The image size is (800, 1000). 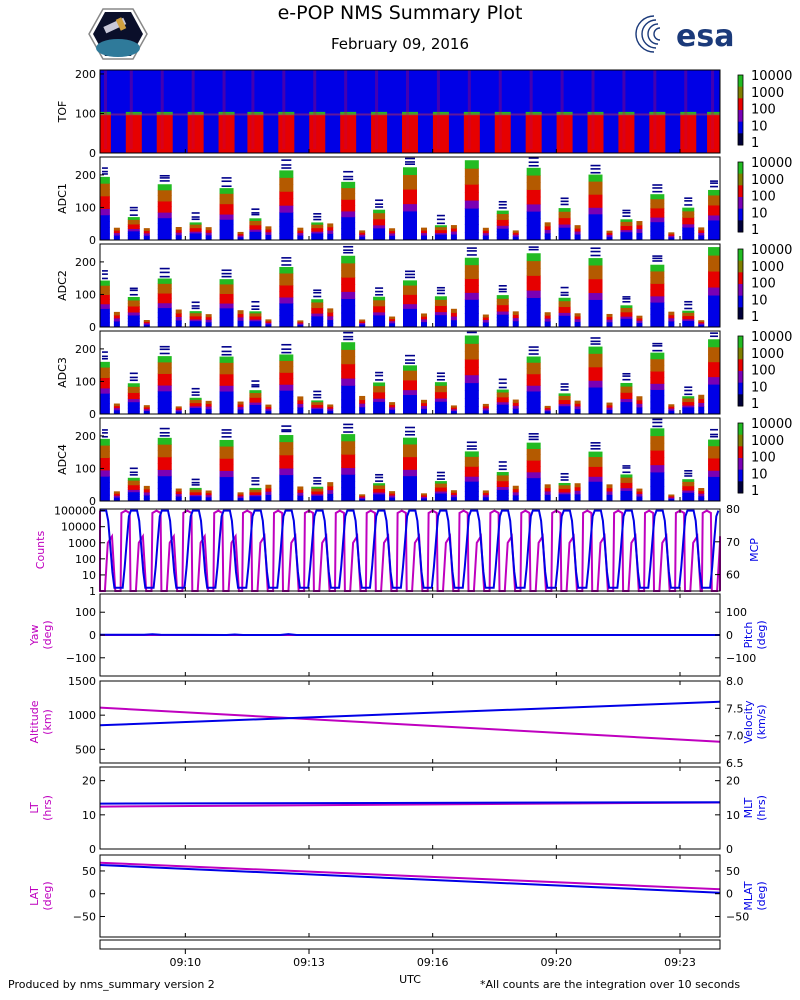 What do you see at coordinates (62, 285) in the screenshot?
I see `y-axis-label: ADC2` at bounding box center [62, 285].